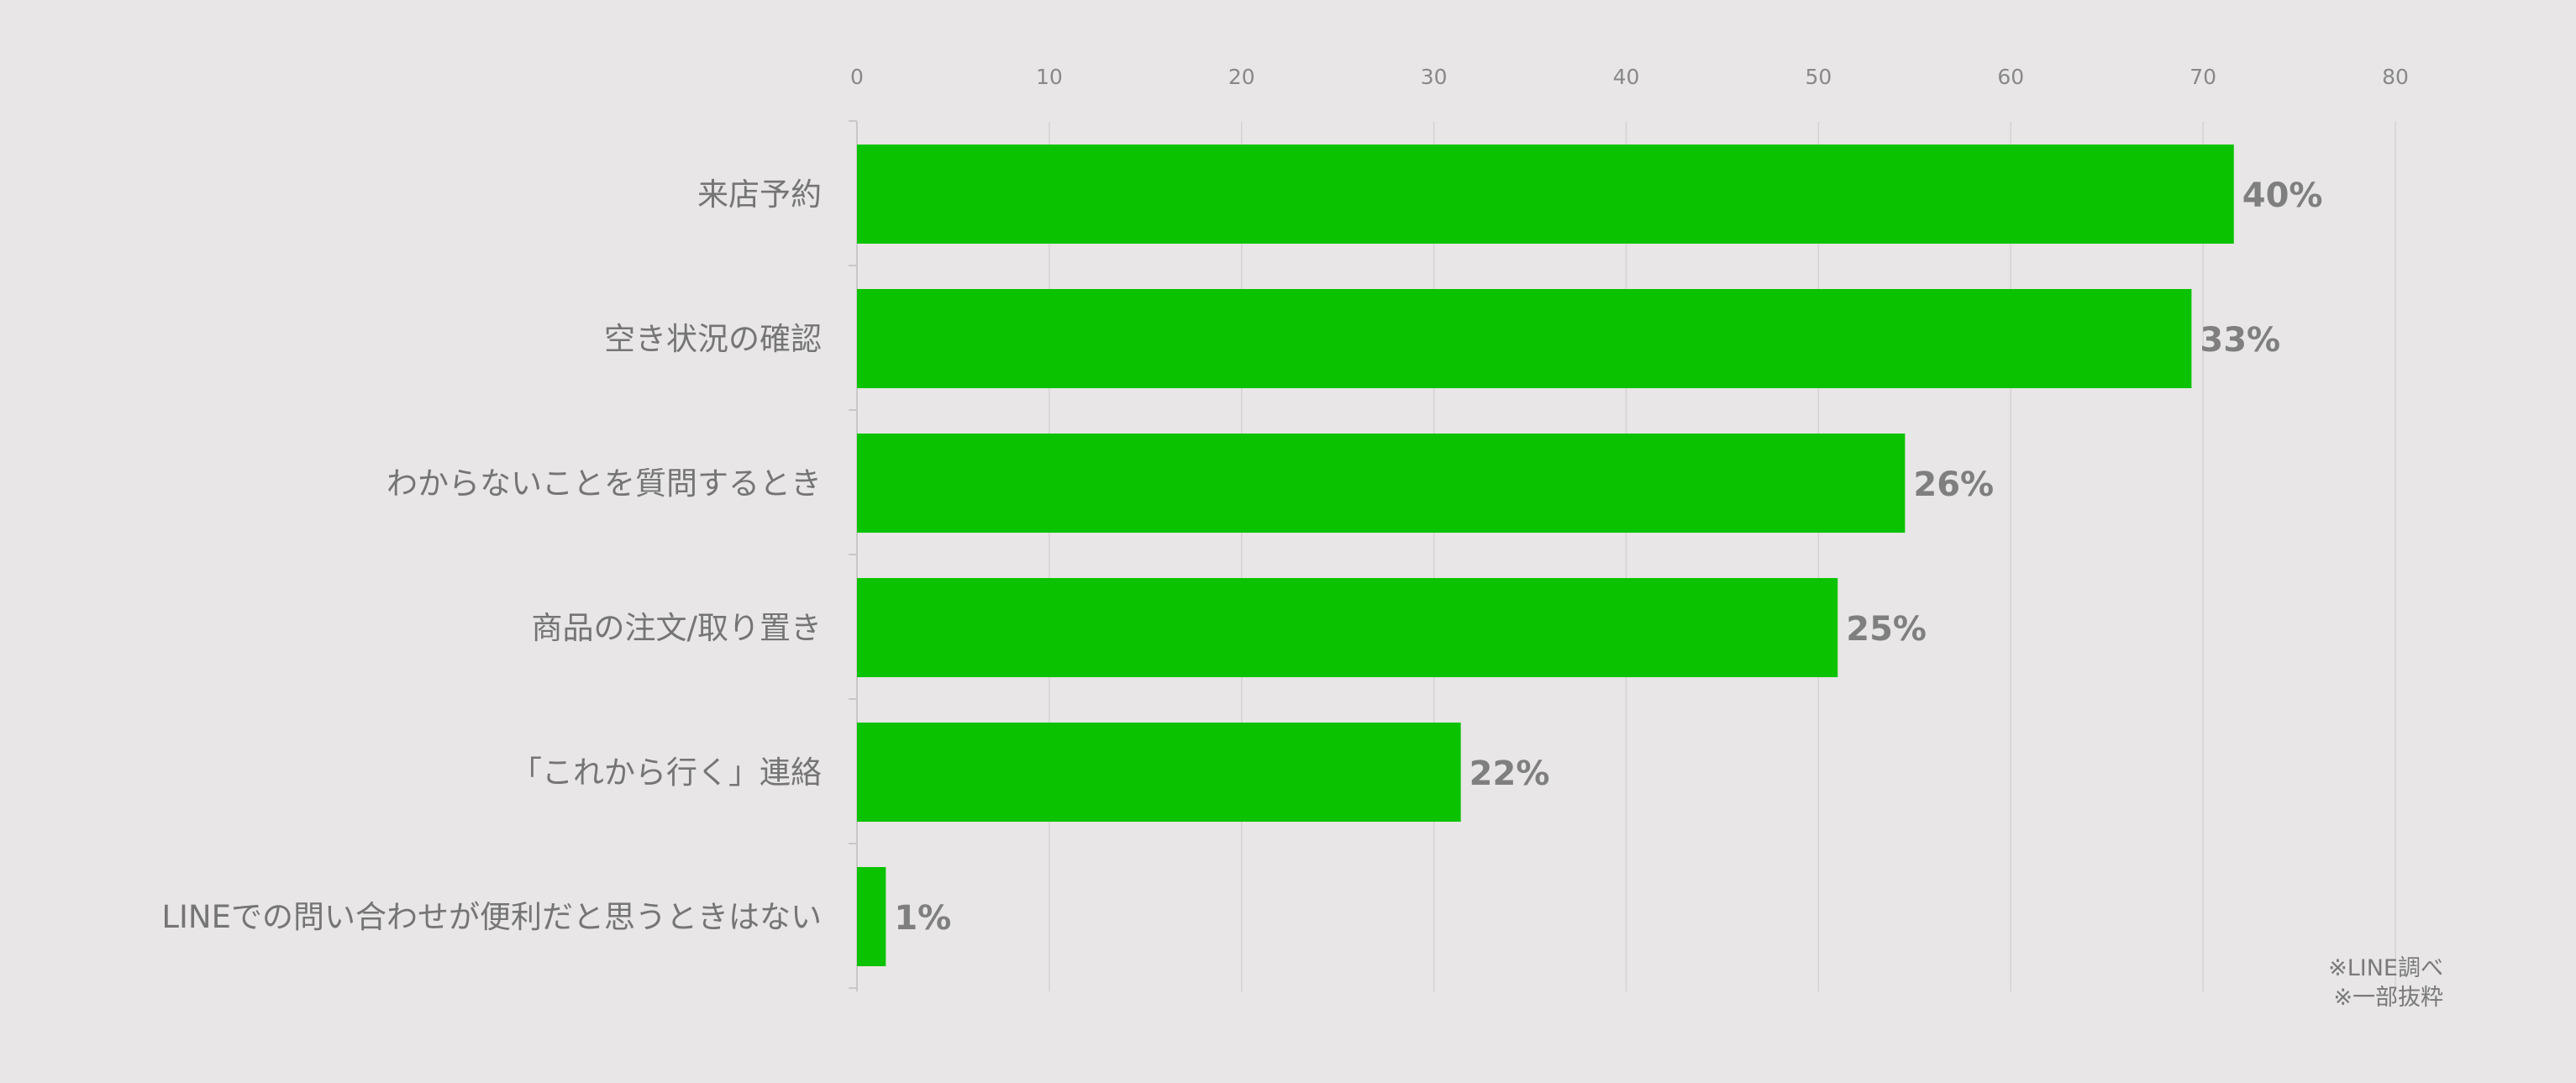 Image resolution: width=2576 pixels, height=1083 pixels. What do you see at coordinates (2240, 340) in the screenshot?
I see `data-label: 33%` at bounding box center [2240, 340].